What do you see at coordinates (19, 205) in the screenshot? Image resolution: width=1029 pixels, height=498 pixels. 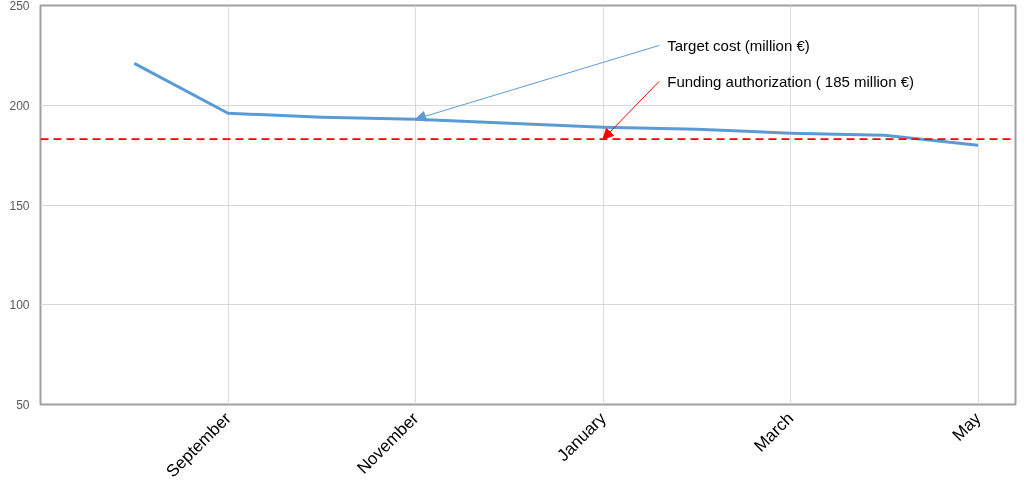 I see `y-tick-label: 150` at bounding box center [19, 205].